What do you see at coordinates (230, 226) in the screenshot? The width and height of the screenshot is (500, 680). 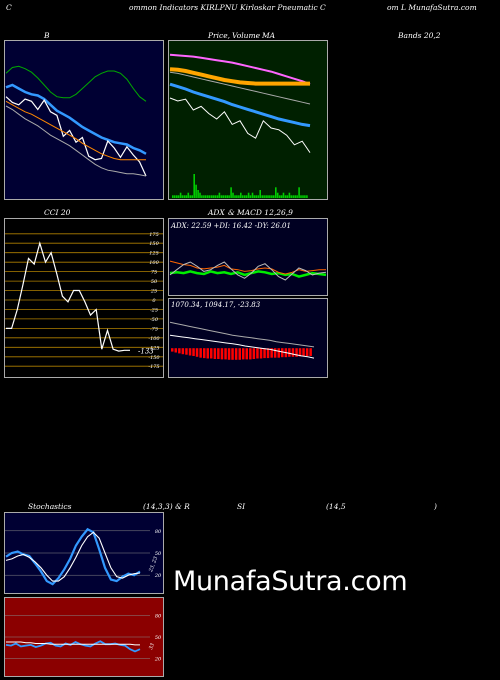 I see `adx-readout: ADX: 22.59 +DI: 16.42 -DY: 26.01` at bounding box center [230, 226].